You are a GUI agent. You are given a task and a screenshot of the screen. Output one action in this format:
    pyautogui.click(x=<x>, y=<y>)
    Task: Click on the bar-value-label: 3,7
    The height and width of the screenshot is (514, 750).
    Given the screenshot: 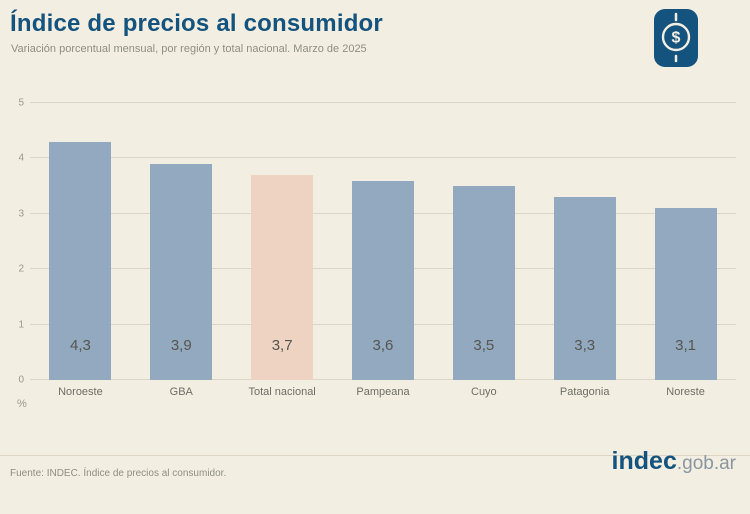 What is the action you would take?
    pyautogui.click(x=282, y=345)
    